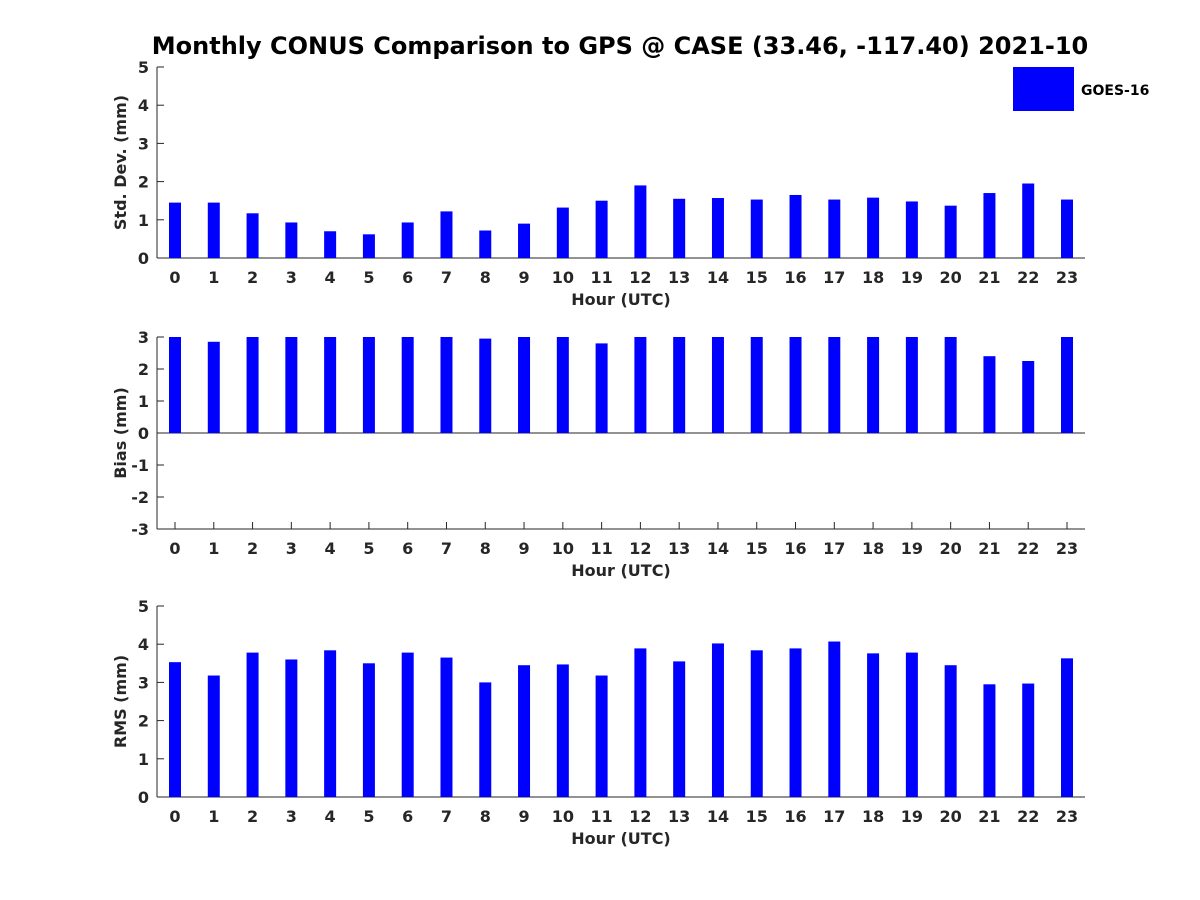 Image resolution: width=1200 pixels, height=900 pixels. What do you see at coordinates (174, 277) in the screenshot?
I see `x-tick-label: 0` at bounding box center [174, 277].